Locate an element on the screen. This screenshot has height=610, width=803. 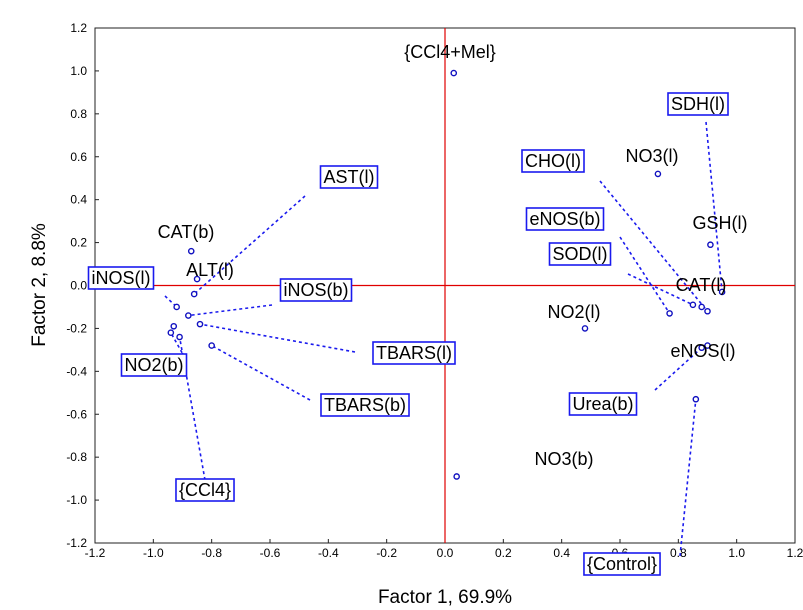
y-tick-label: 0.6 is located at coordinates (78, 157).